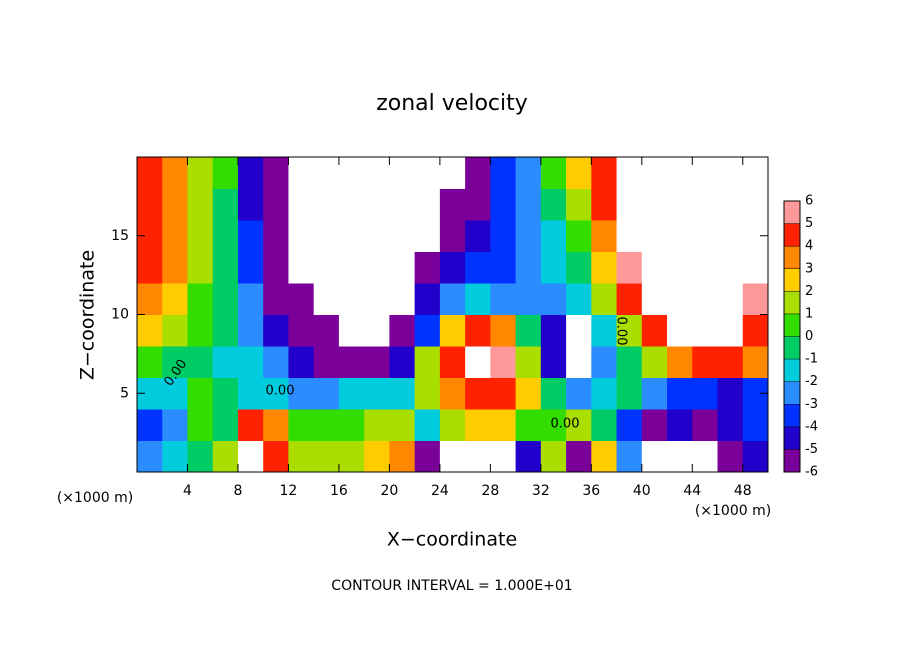  What do you see at coordinates (811, 359) in the screenshot?
I see `colorbar-label: -1` at bounding box center [811, 359].